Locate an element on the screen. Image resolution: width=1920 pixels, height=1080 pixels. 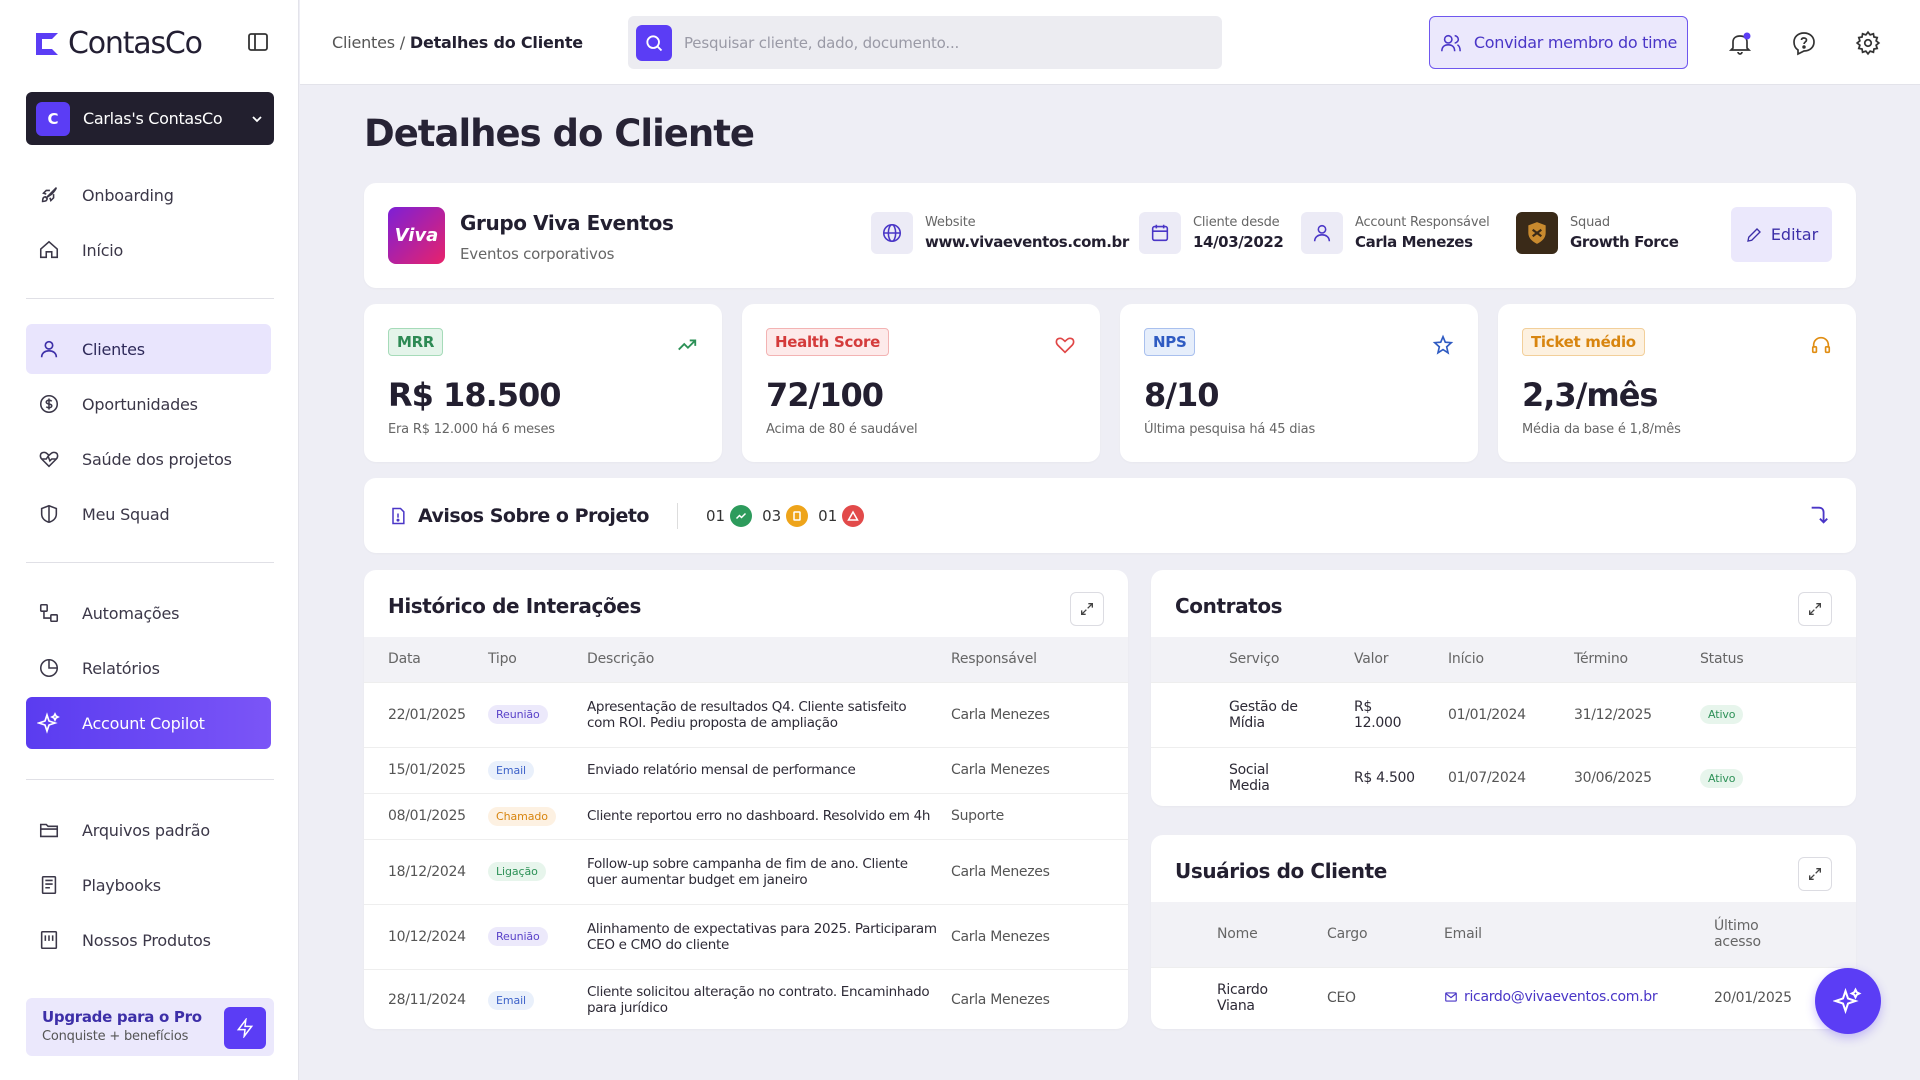
cell-end: 30/06/2025 is located at coordinates (1637, 777).